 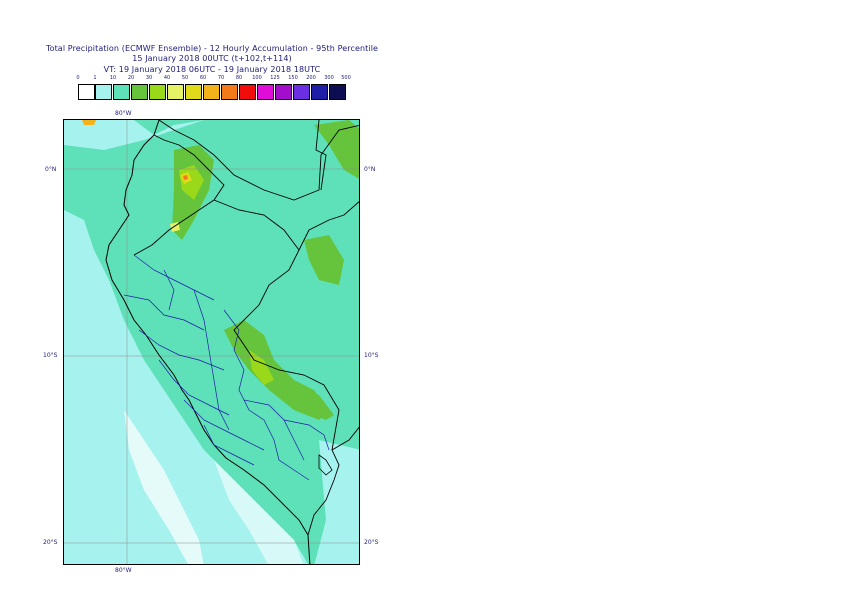 What do you see at coordinates (324, 260) in the screenshot?
I see `amazon-east-green` at bounding box center [324, 260].